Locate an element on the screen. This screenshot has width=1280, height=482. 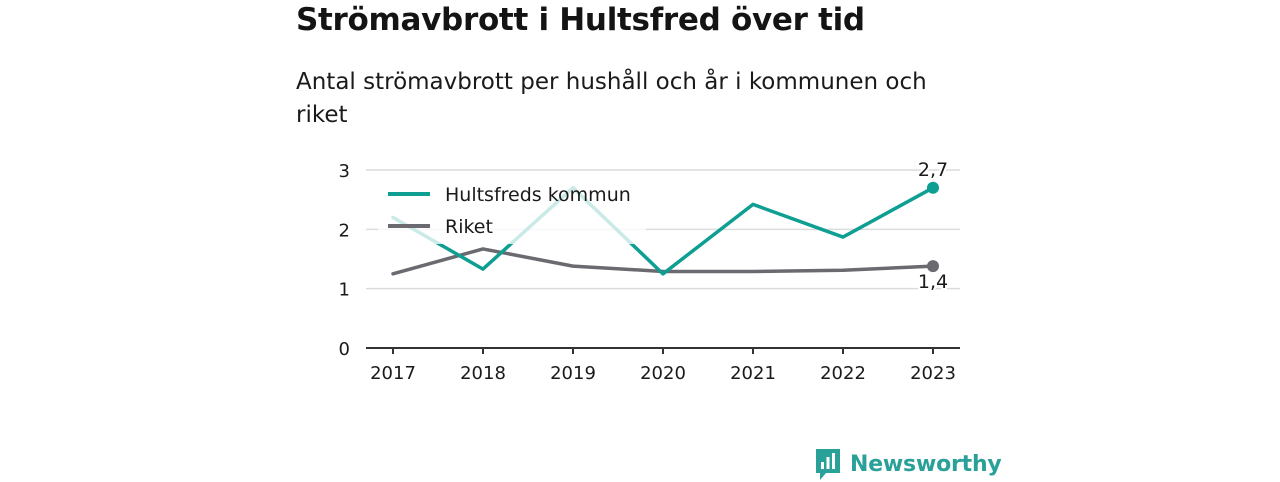
legend-label: Hultsfreds kommun is located at coordinates (538, 195).